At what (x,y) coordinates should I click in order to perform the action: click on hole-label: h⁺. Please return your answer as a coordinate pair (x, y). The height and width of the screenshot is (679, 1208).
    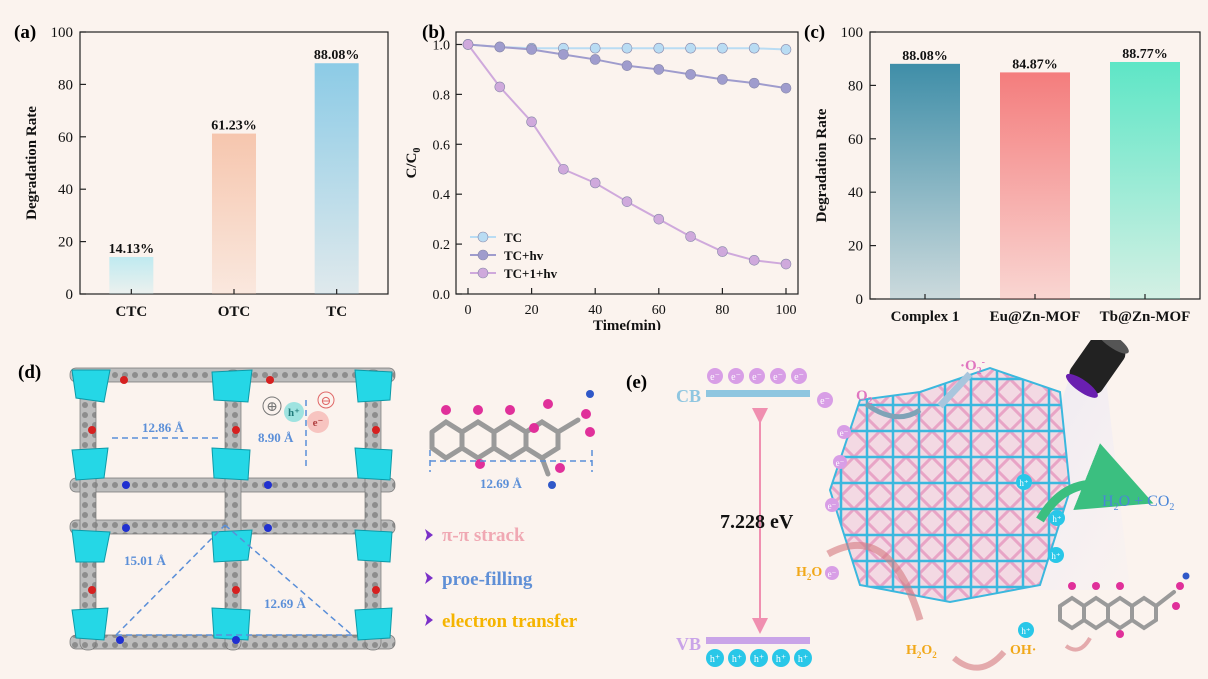
    Looking at the image, I should click on (294, 413).